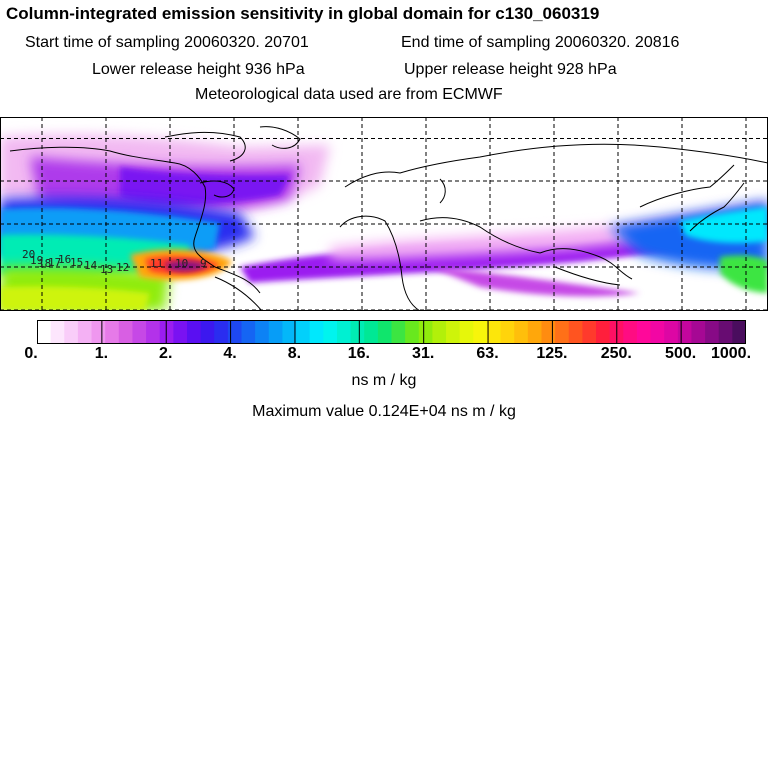 Image resolution: width=768 pixels, height=768 pixels. What do you see at coordinates (167, 42) in the screenshot?
I see `start-time-label: Start time of sampling 20060320. 20701` at bounding box center [167, 42].